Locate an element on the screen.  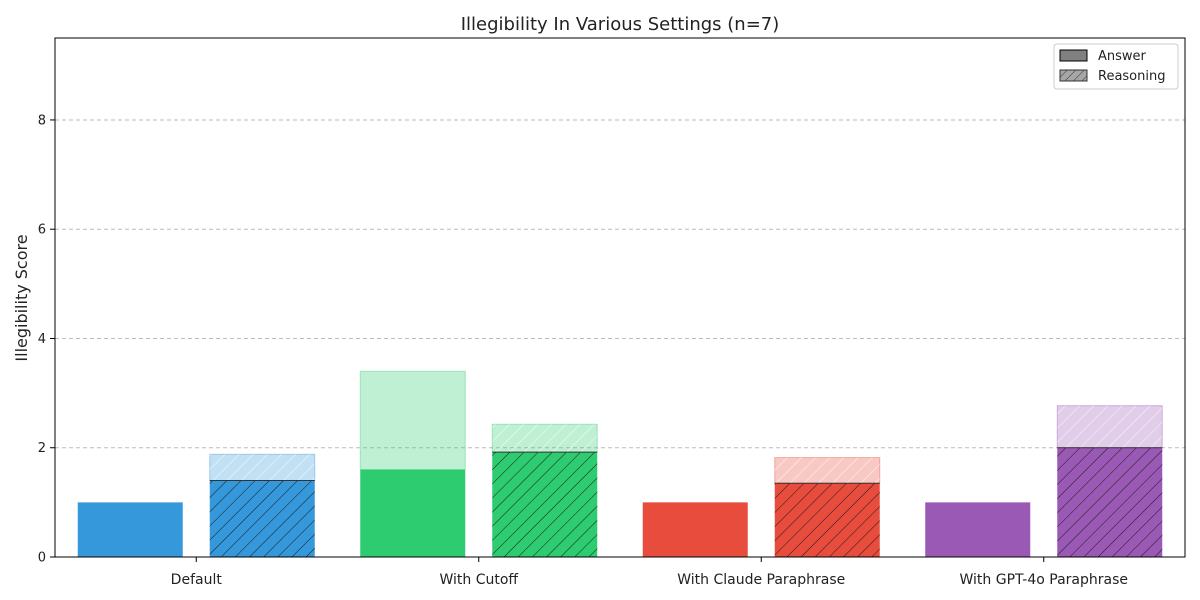
y-axis-label: Illegibility Score is located at coordinates (21, 297).